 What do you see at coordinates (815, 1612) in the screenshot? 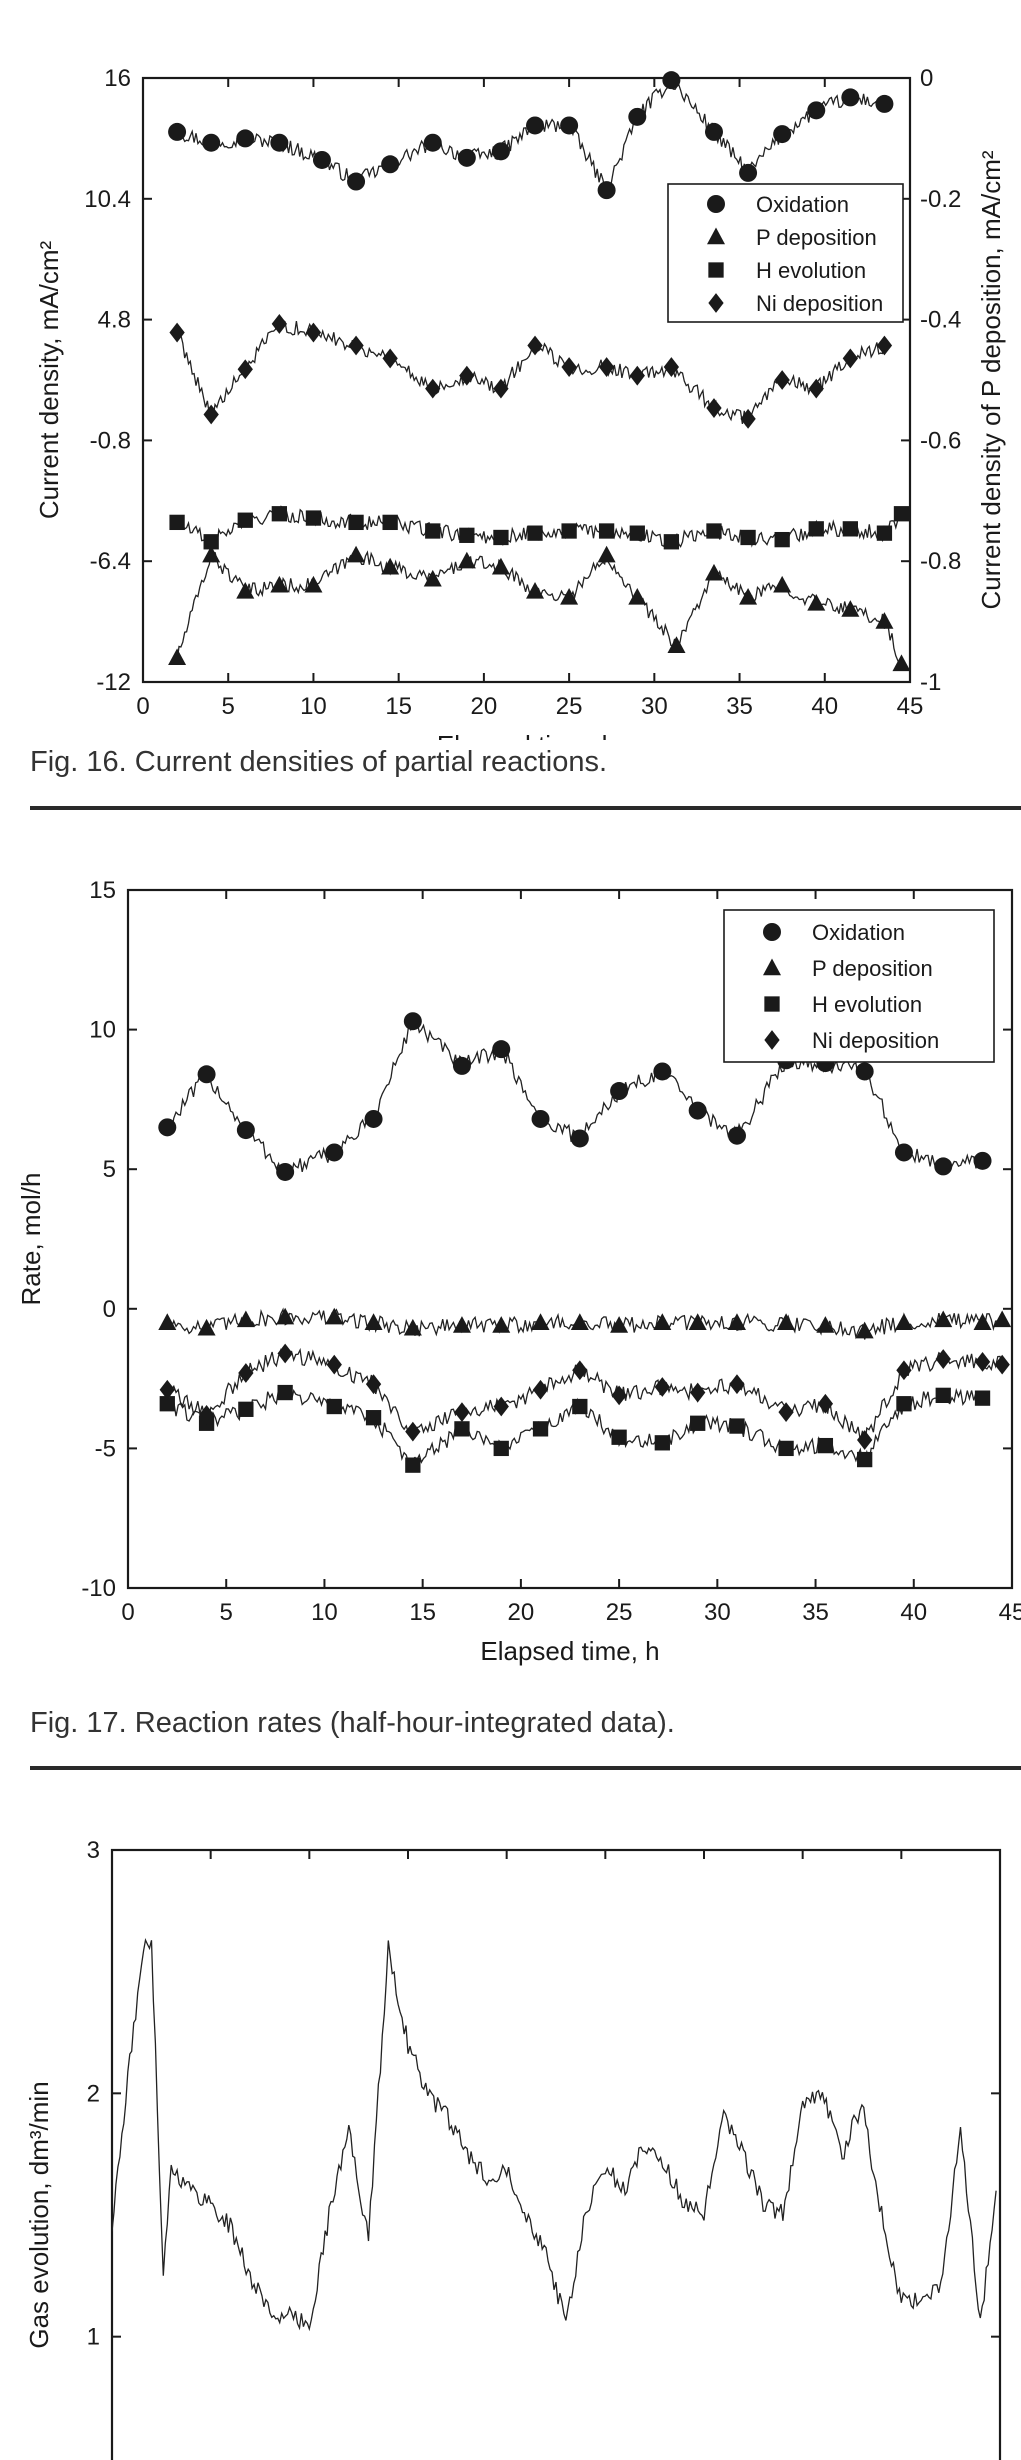
I see `x-tick-label: 35` at bounding box center [815, 1612].